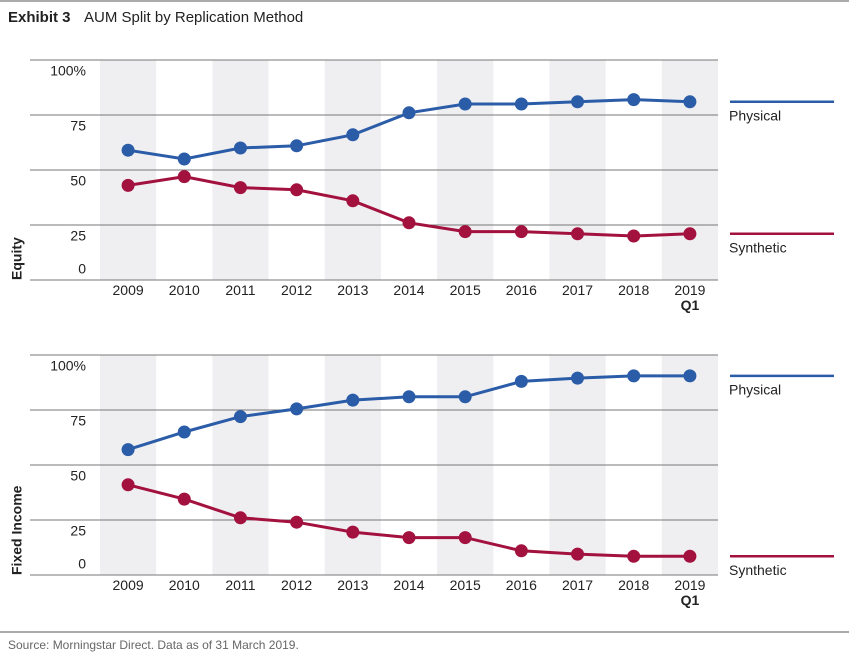 The height and width of the screenshot is (664, 849). Describe the element at coordinates (17, 258) in the screenshot. I see `y-axis-label: Equity` at that location.